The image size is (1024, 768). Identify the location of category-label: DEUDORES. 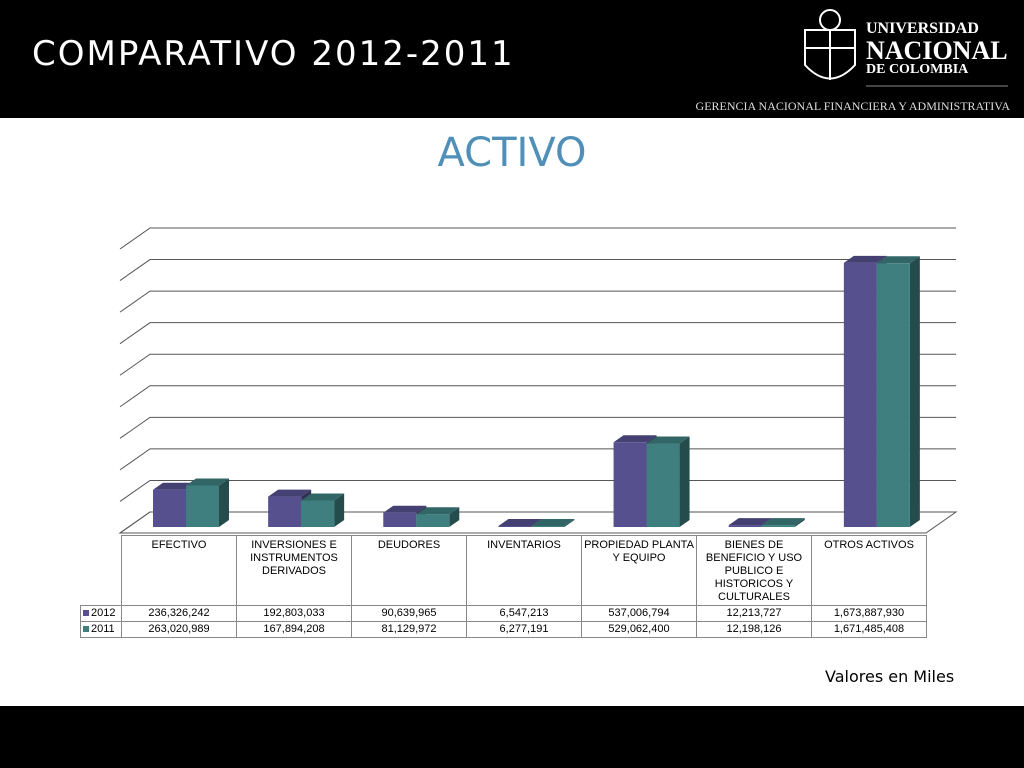
(409, 570).